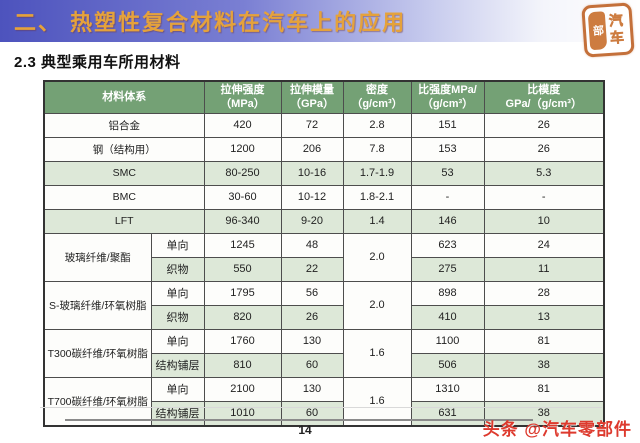 The image size is (640, 443). What do you see at coordinates (124, 221) in the screenshot?
I see `material-name-cell: LFT` at bounding box center [124, 221].